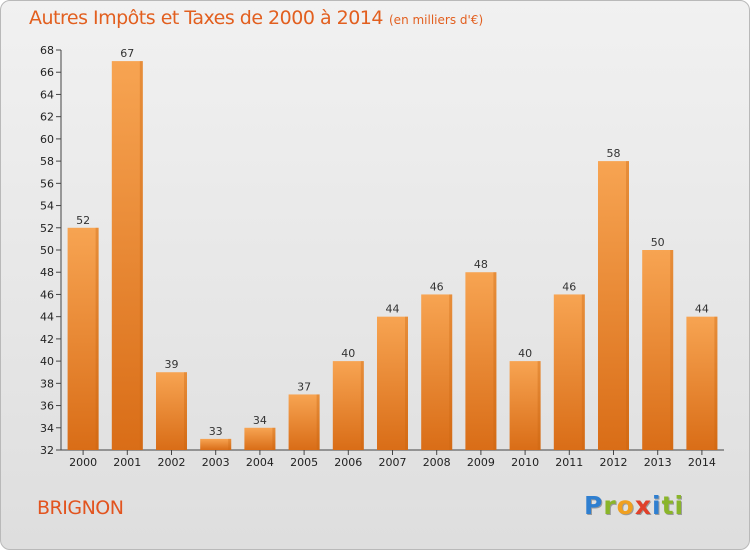  I want to click on x-tick-label: 2011, so click(569, 462).